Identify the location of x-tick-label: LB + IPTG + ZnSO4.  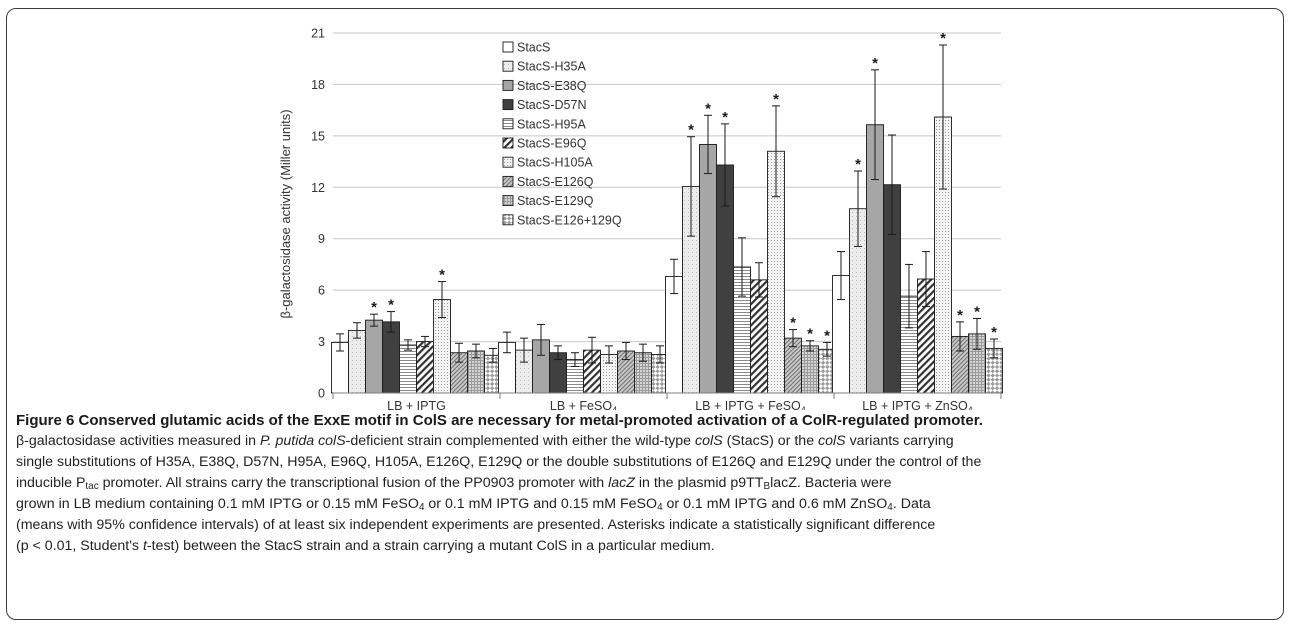
(917, 404).